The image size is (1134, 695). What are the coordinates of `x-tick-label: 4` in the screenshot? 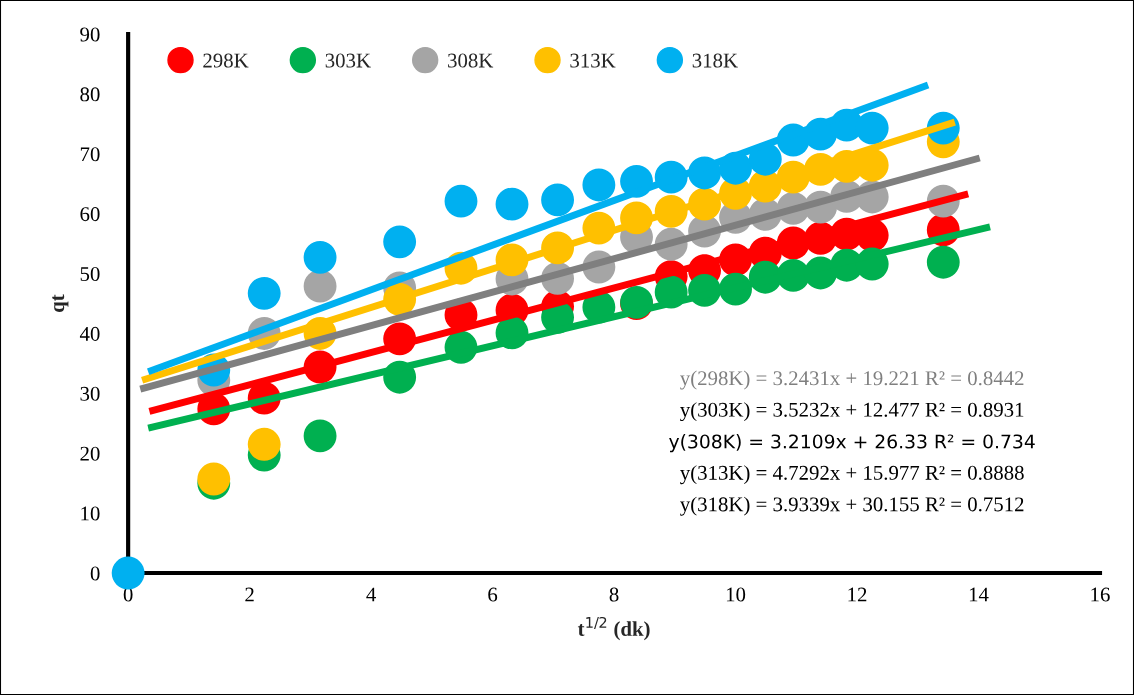 It's located at (371, 594).